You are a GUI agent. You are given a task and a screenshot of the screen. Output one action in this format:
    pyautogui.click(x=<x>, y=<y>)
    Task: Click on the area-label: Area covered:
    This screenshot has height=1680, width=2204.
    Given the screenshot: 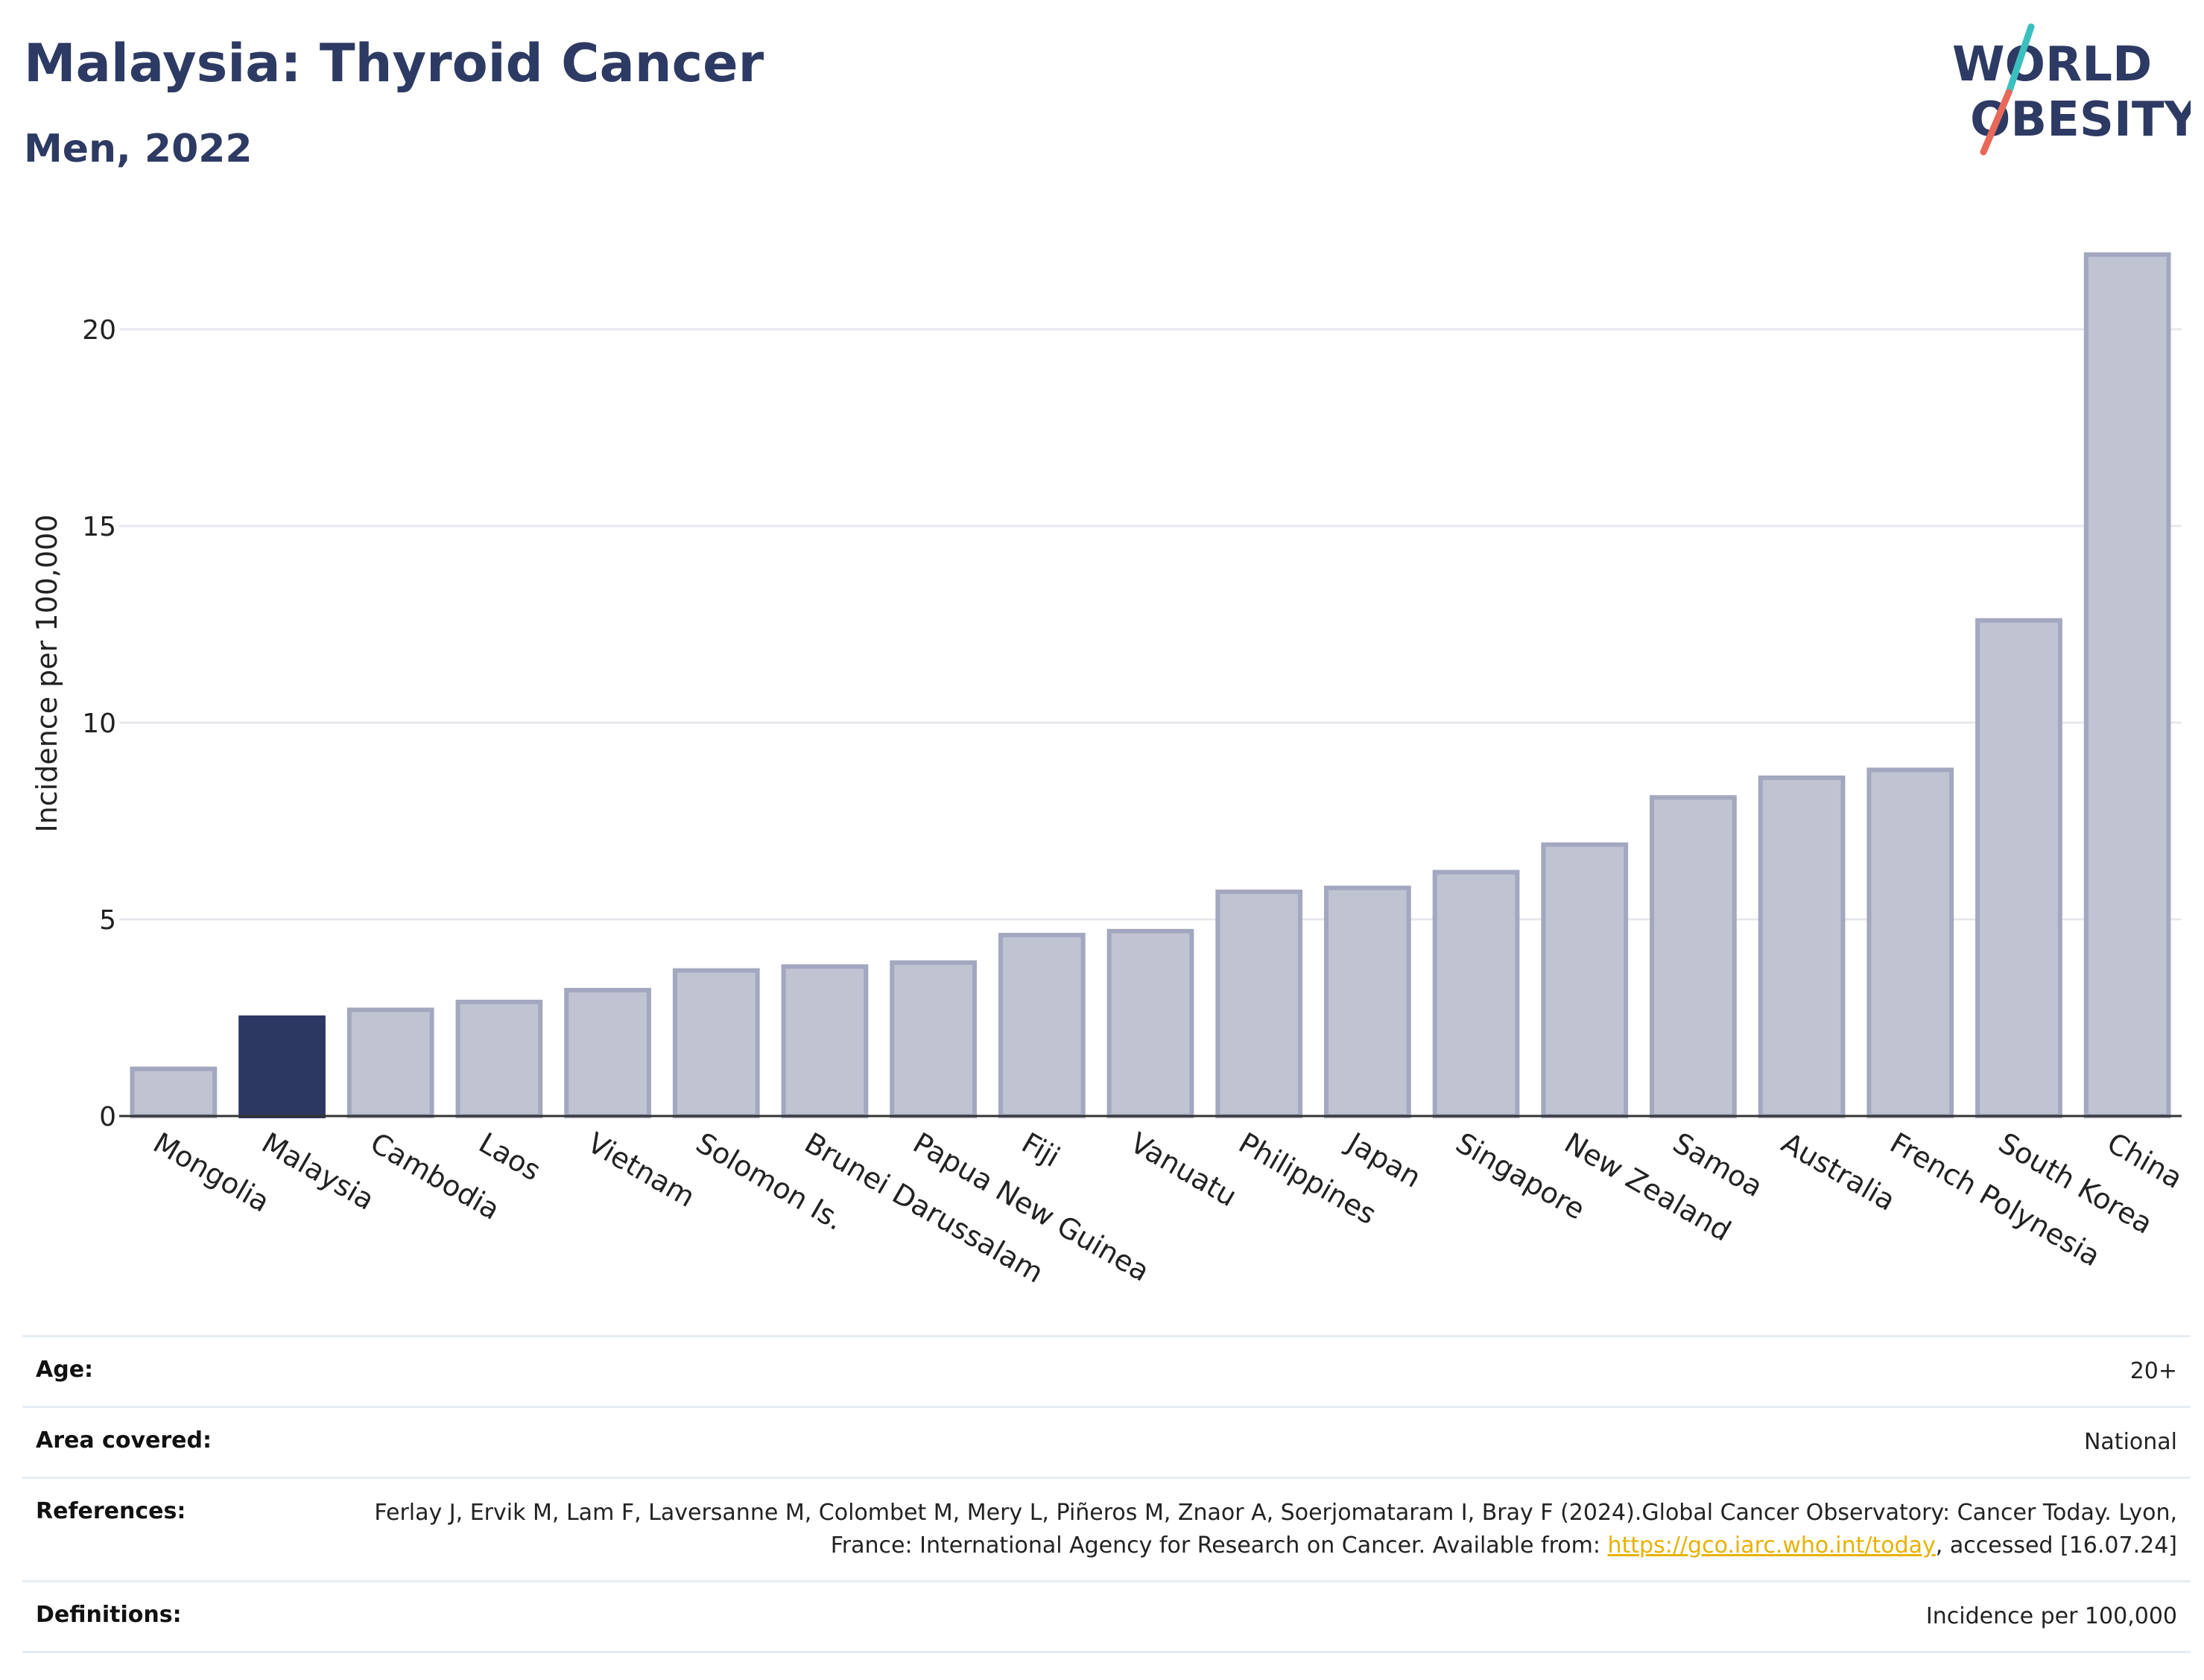 What is the action you would take?
    pyautogui.click(x=124, y=1440)
    